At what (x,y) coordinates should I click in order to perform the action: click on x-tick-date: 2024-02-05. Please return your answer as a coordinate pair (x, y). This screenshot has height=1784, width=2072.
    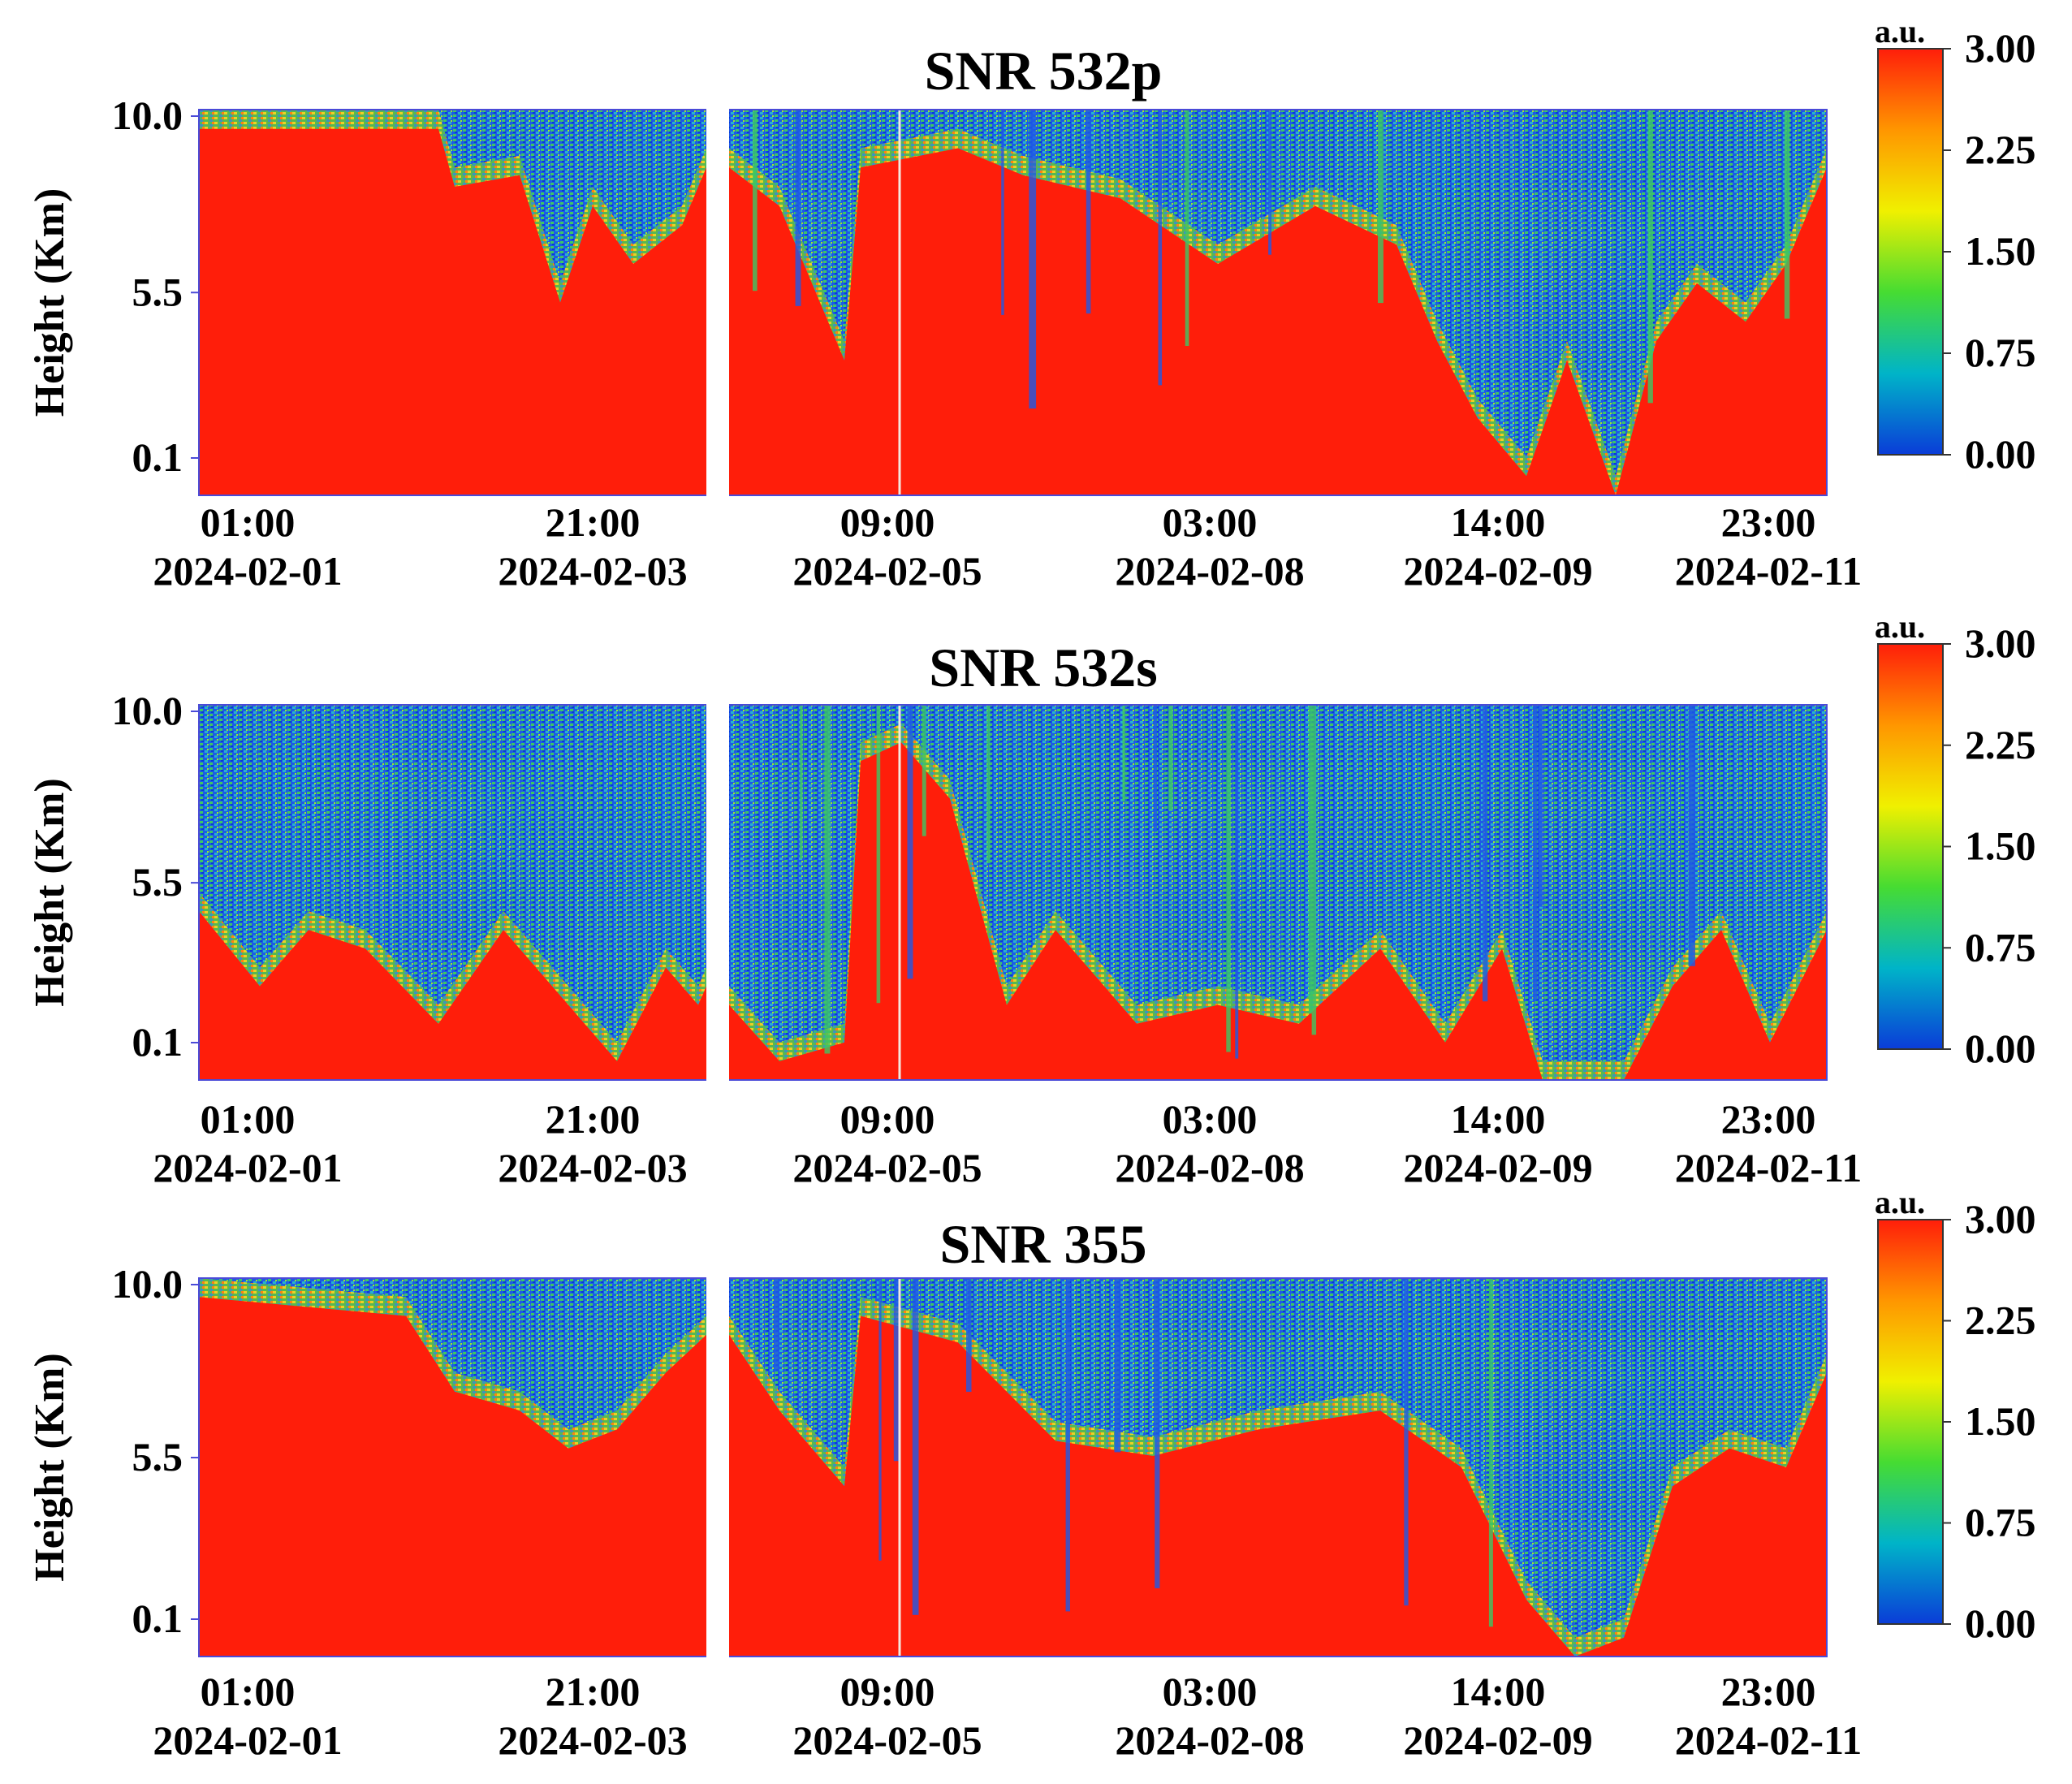
    Looking at the image, I should click on (887, 571).